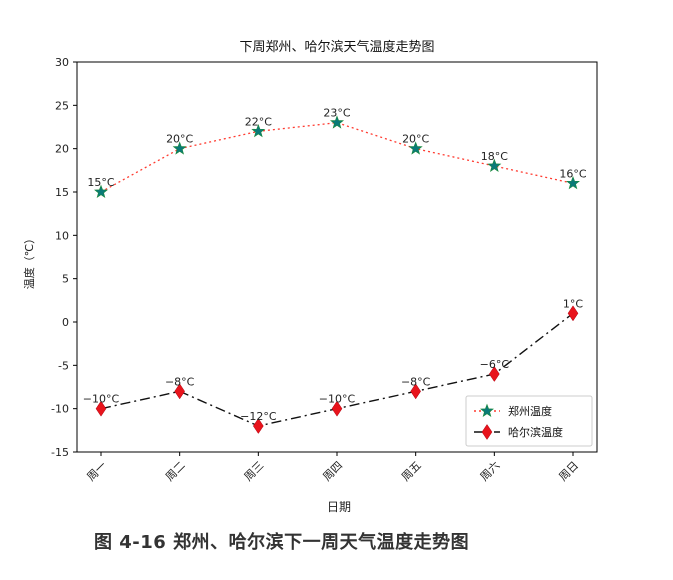 This screenshot has height=580, width=673. What do you see at coordinates (336, 47) in the screenshot?
I see `chart-title: 下周郑州、哈尔滨天气温度走势图` at bounding box center [336, 47].